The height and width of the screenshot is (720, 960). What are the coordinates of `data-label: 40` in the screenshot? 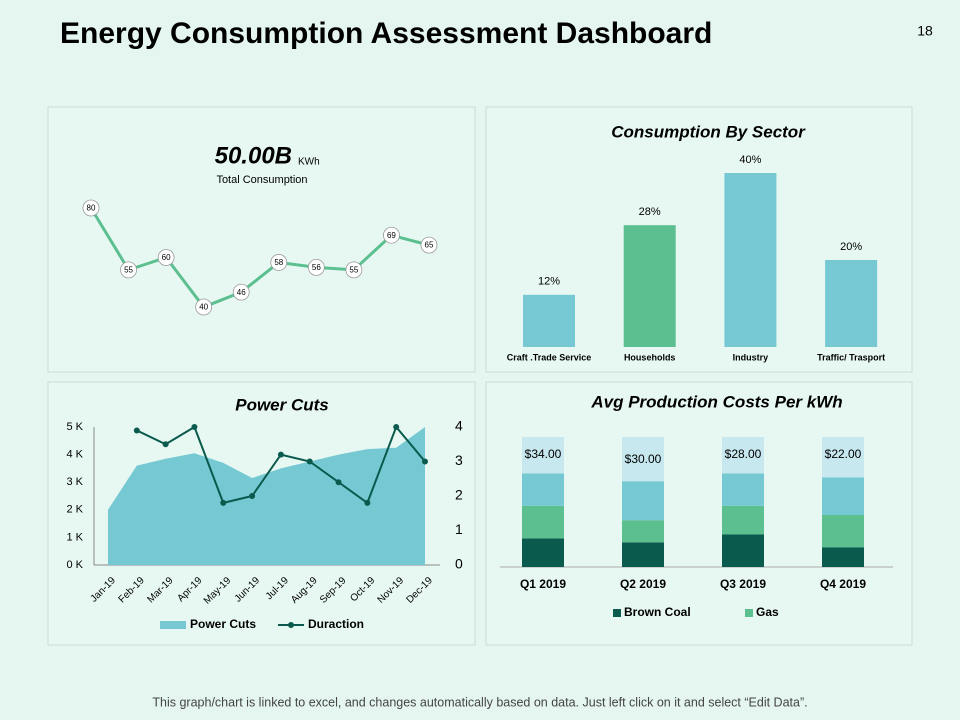 It's located at (203, 307).